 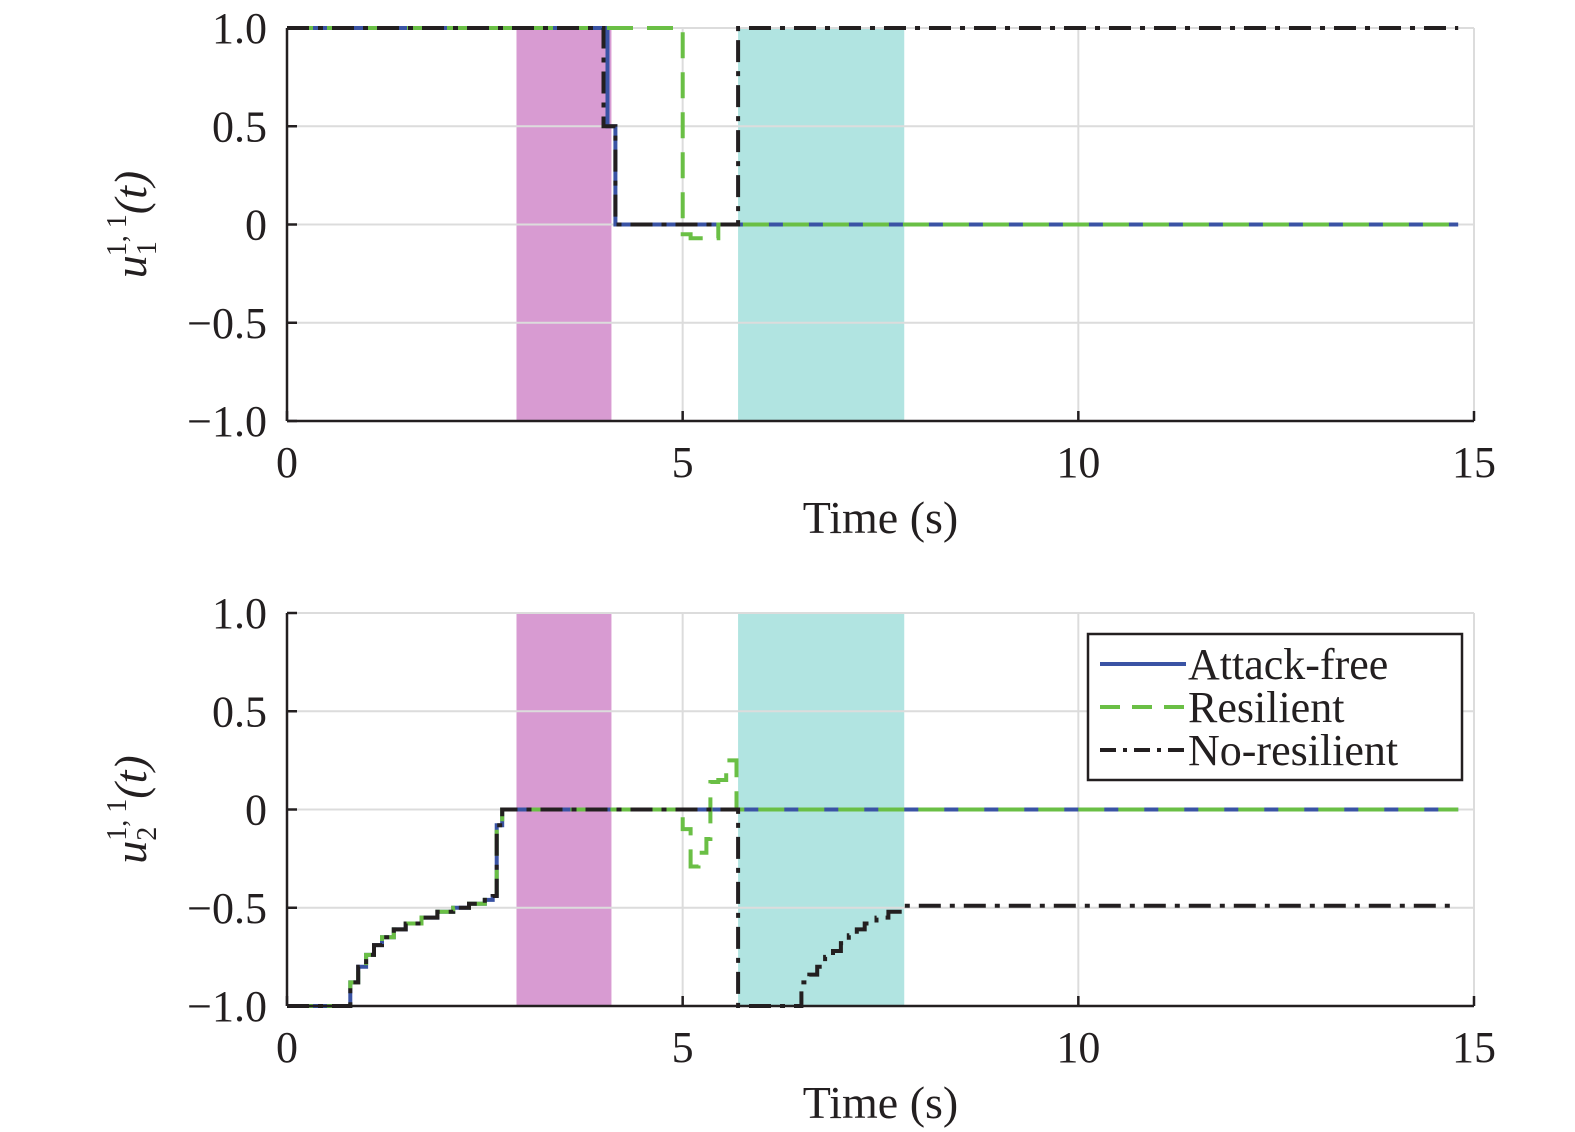 I want to click on legend-label-resilient: Resilient, so click(x=1266, y=707).